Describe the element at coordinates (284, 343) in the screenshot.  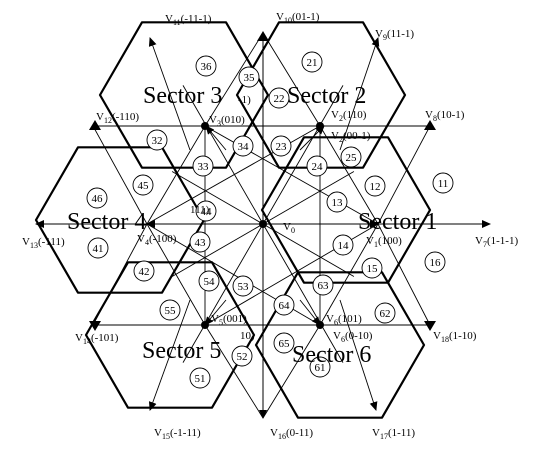
I see `region-65: 65` at that location.